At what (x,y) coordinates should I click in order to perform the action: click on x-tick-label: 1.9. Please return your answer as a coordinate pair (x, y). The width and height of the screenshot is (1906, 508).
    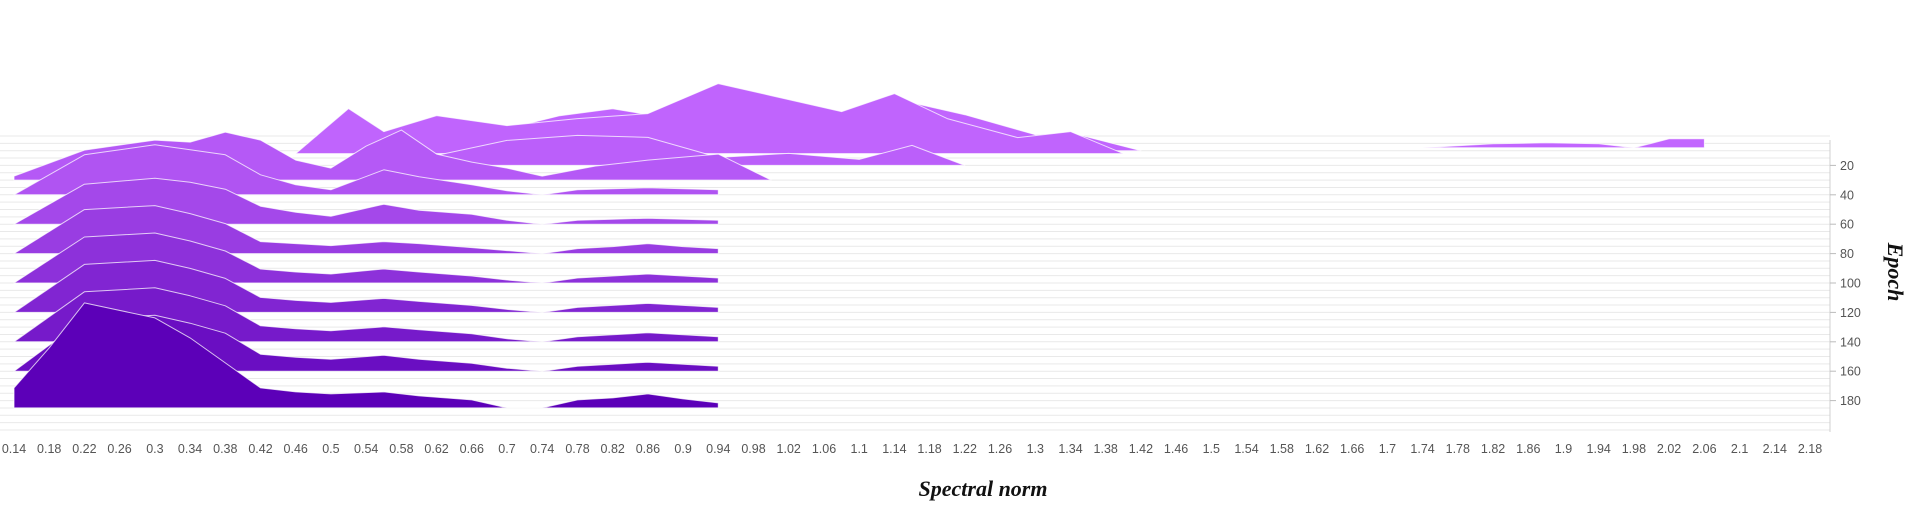
    Looking at the image, I should click on (1563, 449).